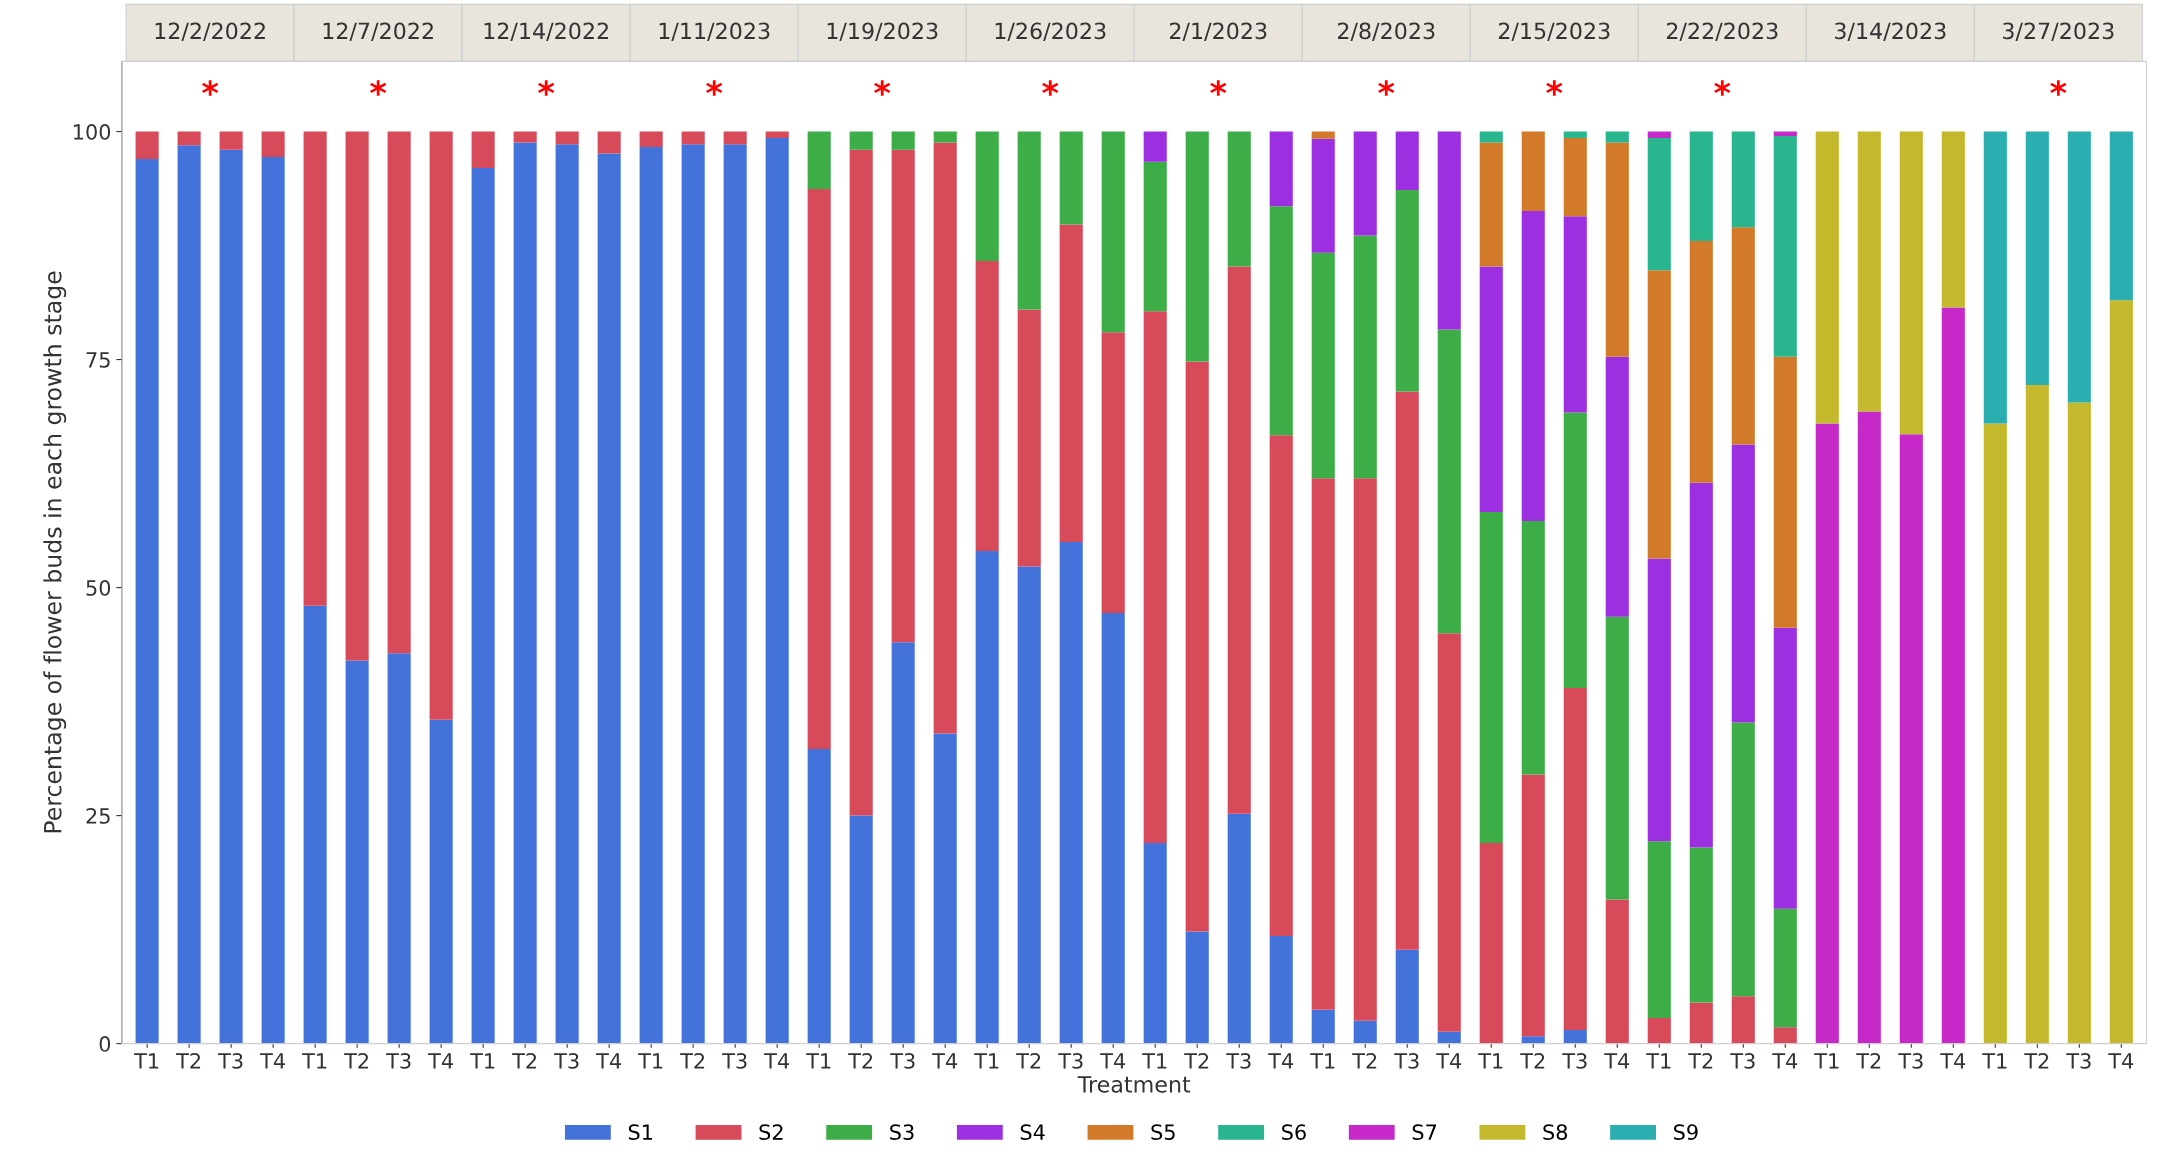  What do you see at coordinates (1294, 1132) in the screenshot?
I see `legend-label: S6` at bounding box center [1294, 1132].